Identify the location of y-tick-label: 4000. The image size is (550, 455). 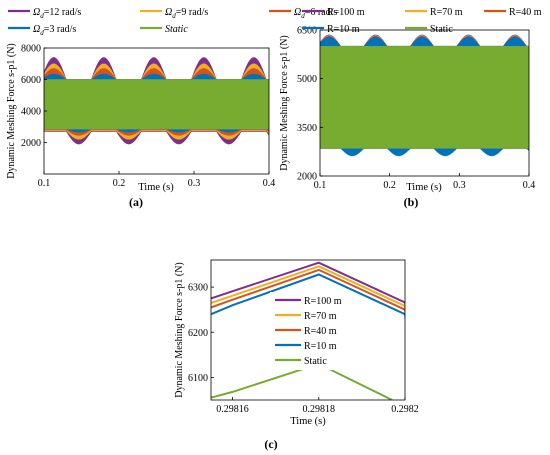
(31, 112).